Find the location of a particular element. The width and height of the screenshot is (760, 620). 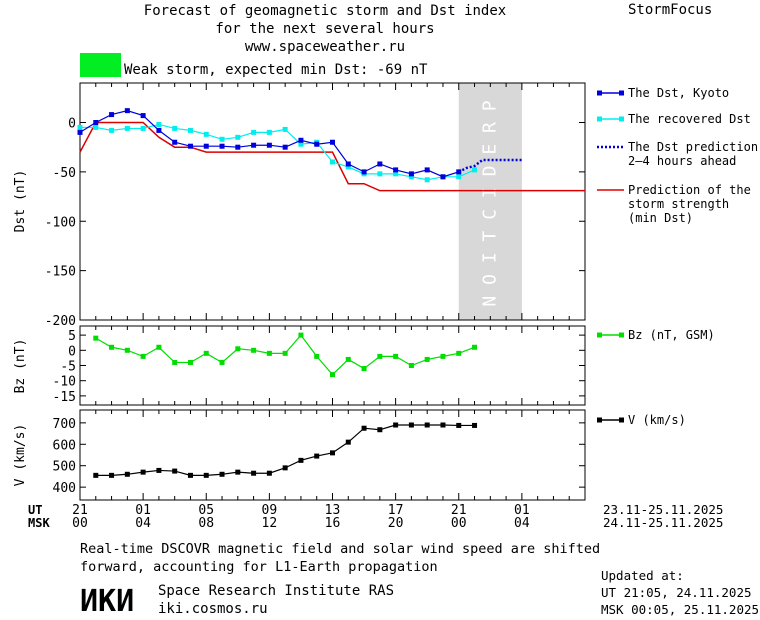

ut-tick-label: 05 is located at coordinates (206, 510).